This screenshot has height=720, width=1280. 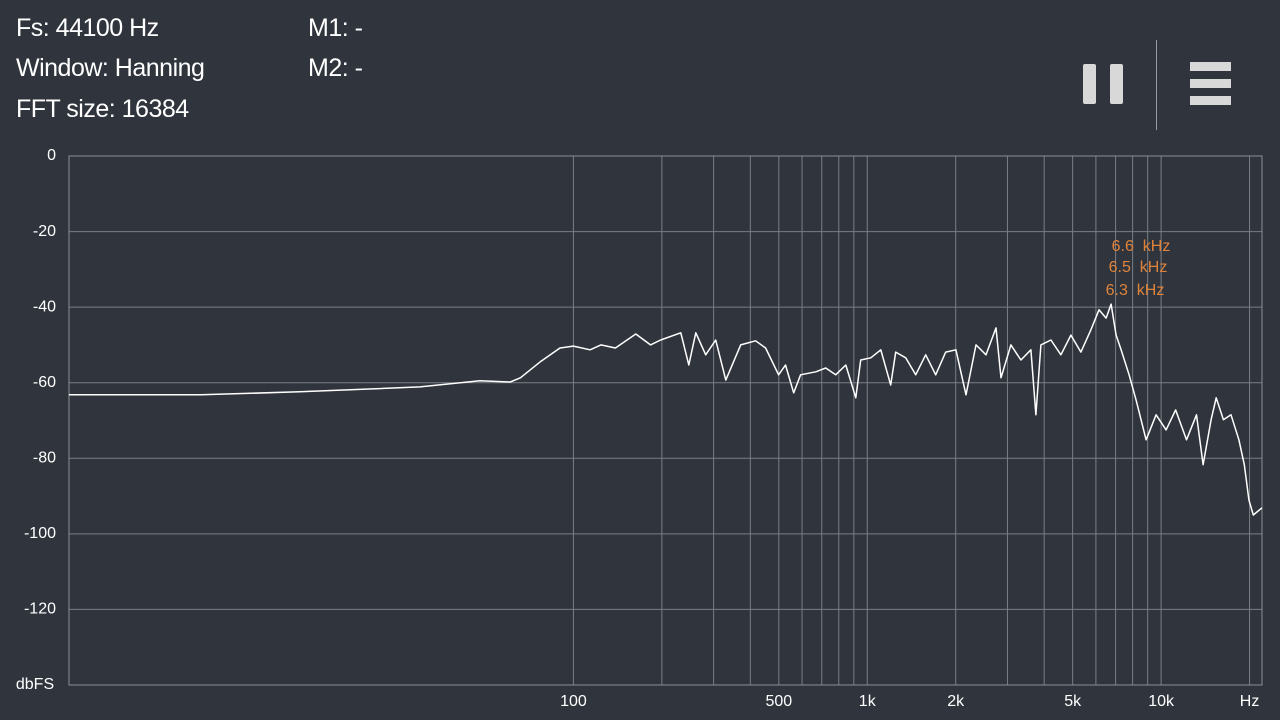 What do you see at coordinates (1104, 82) in the screenshot?
I see `pause-button` at bounding box center [1104, 82].